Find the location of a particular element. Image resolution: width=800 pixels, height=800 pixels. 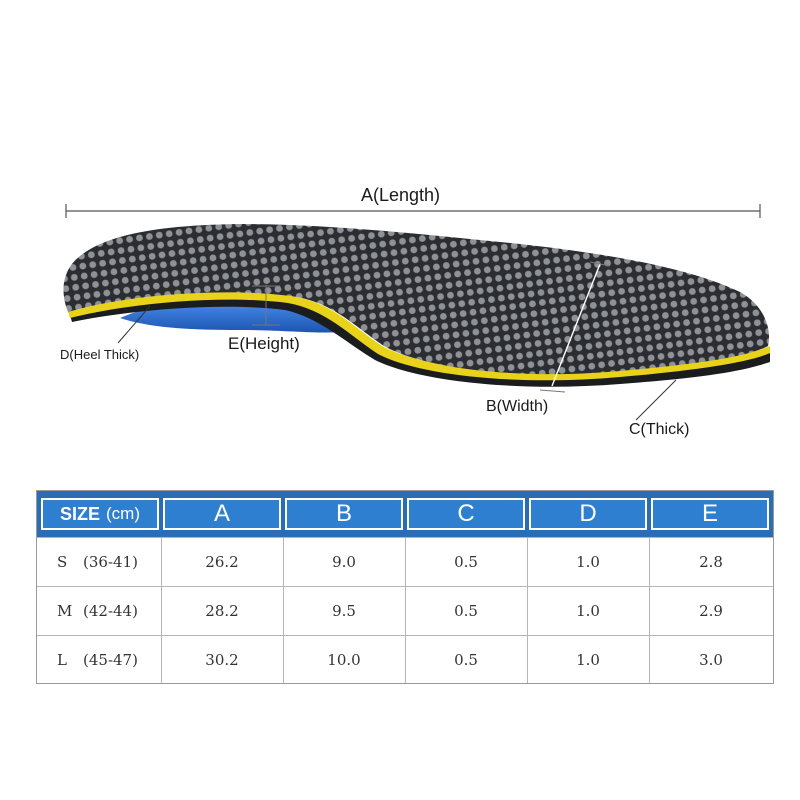

length-label: A(Length) is located at coordinates (401, 195).